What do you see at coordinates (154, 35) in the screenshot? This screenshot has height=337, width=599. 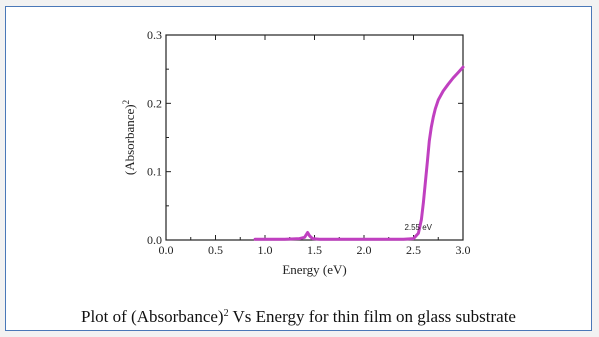 I see `y-tick-label: 0.3` at bounding box center [154, 35].